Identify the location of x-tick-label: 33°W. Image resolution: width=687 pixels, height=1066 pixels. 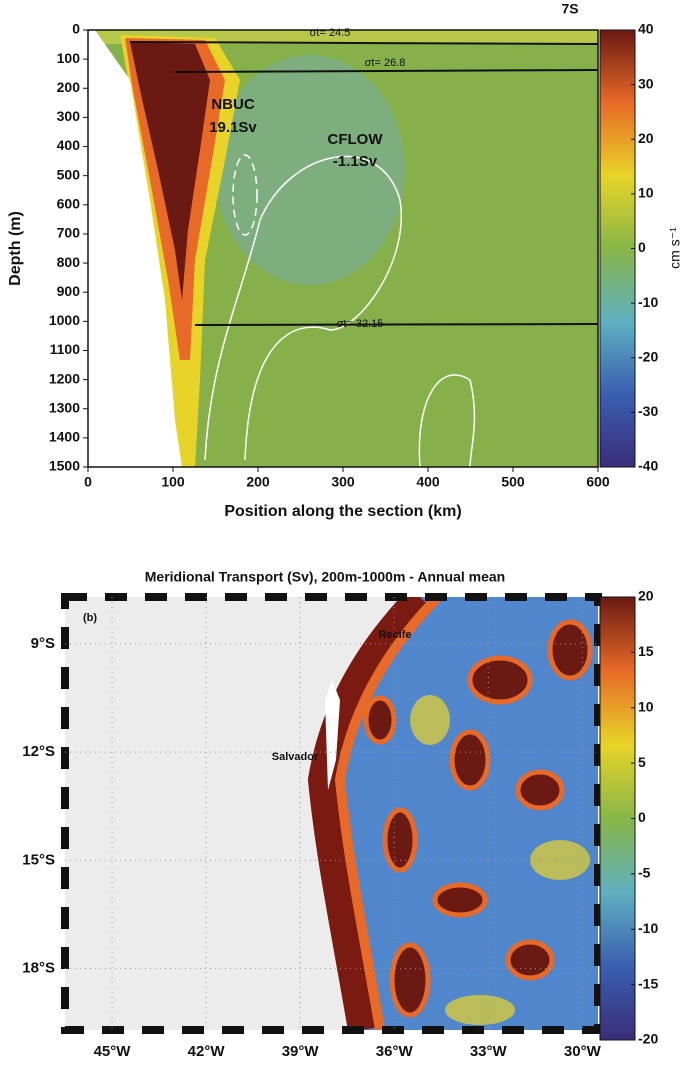
(489, 1051).